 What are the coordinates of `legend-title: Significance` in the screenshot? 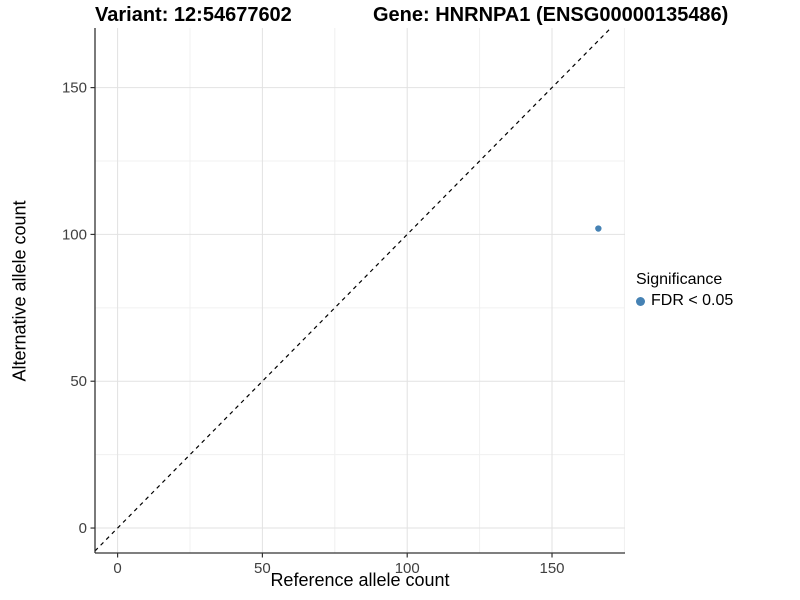 It's located at (679, 279).